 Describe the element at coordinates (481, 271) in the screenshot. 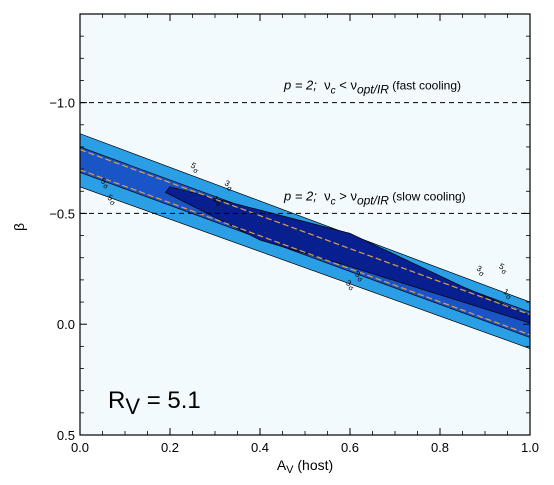

I see `contour-label-8: 3σ` at that location.